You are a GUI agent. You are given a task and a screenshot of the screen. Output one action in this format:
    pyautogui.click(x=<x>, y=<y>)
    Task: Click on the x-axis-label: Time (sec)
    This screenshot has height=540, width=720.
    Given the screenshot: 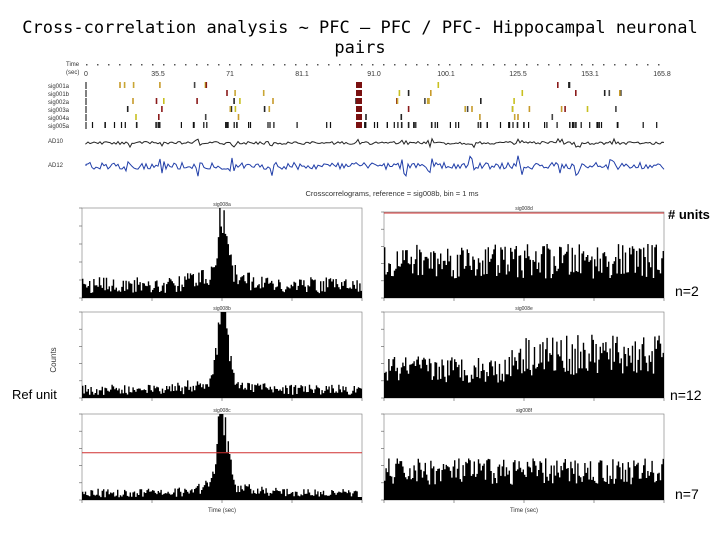 What is the action you would take?
    pyautogui.click(x=524, y=511)
    